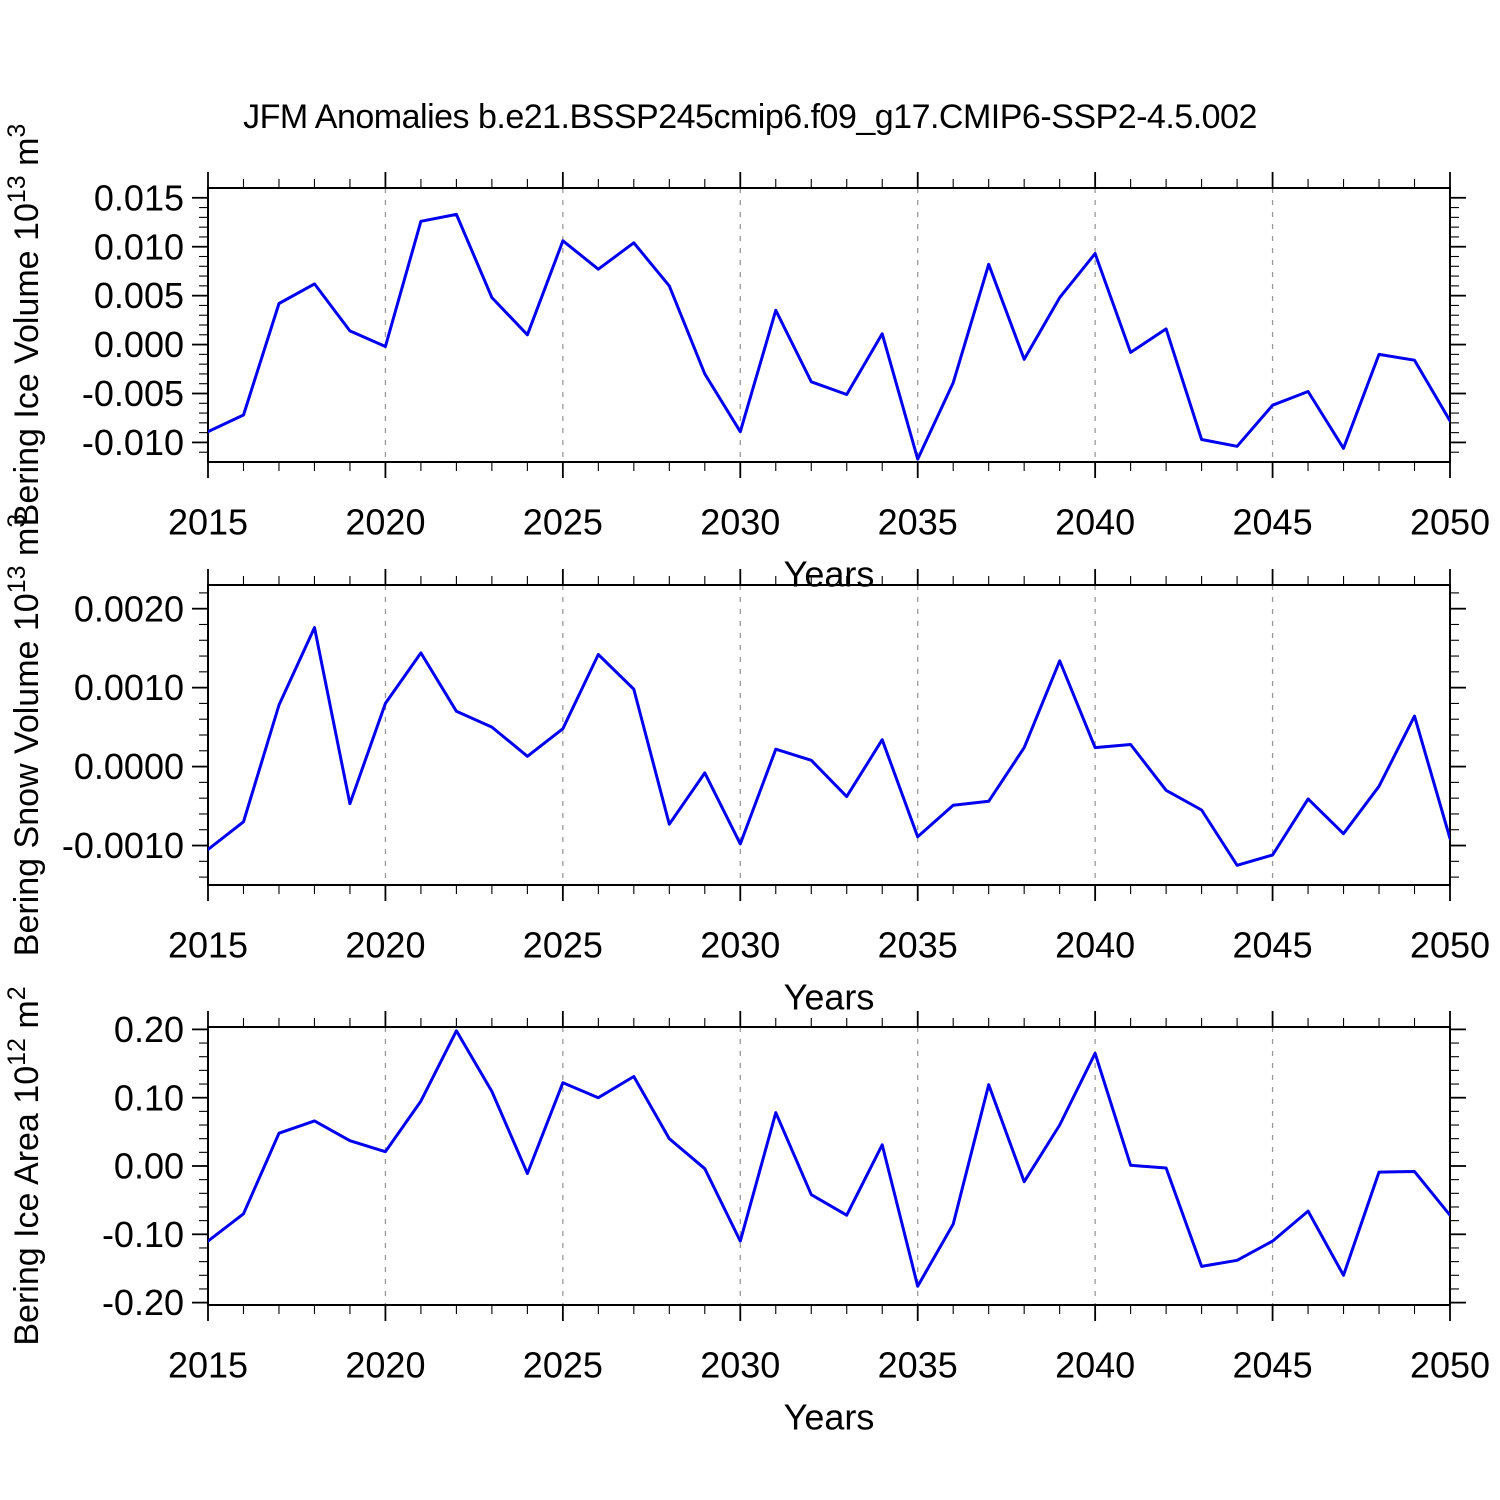  What do you see at coordinates (129, 766) in the screenshot?
I see `y-tick-label: 0.0000` at bounding box center [129, 766].